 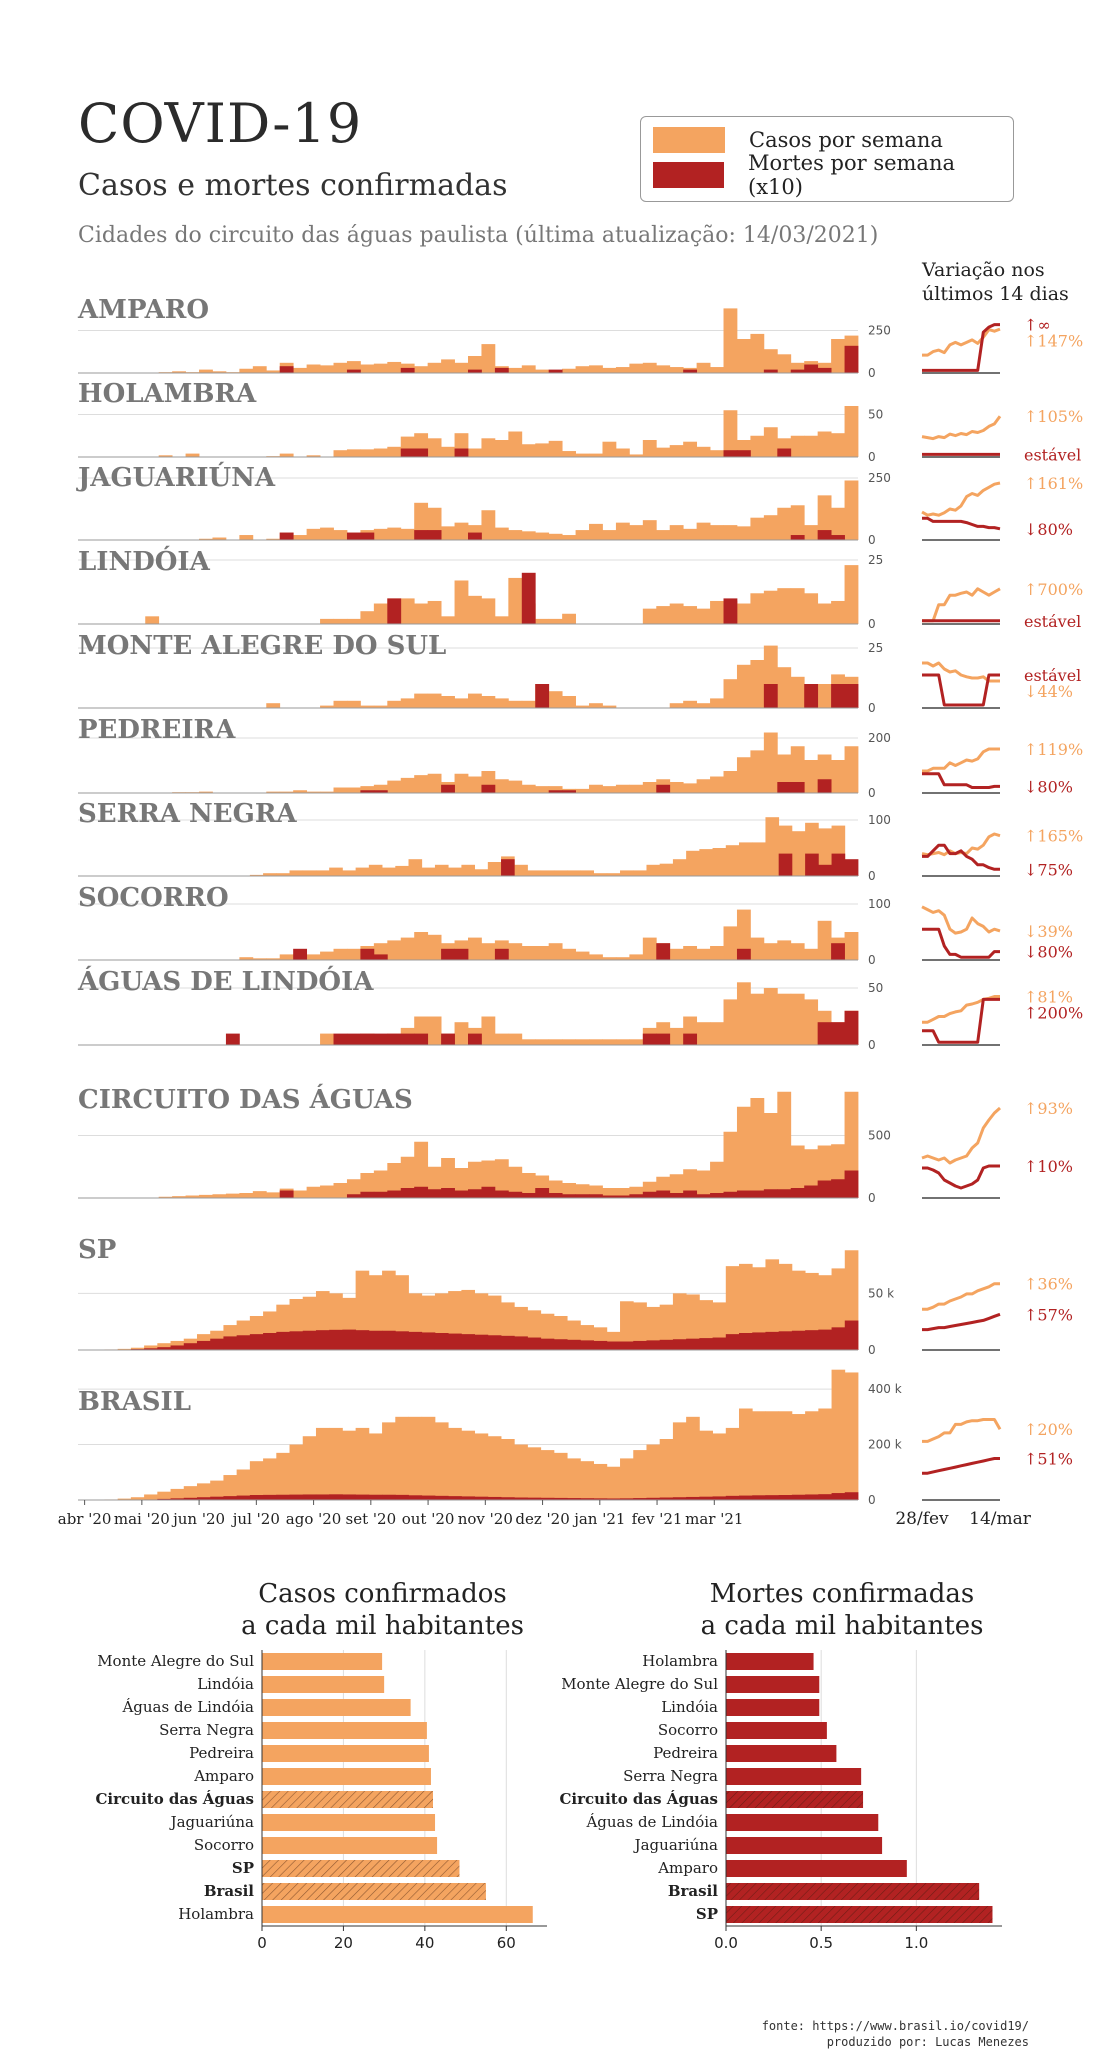 I want to click on panel-label: AMPARO, so click(x=143, y=310).